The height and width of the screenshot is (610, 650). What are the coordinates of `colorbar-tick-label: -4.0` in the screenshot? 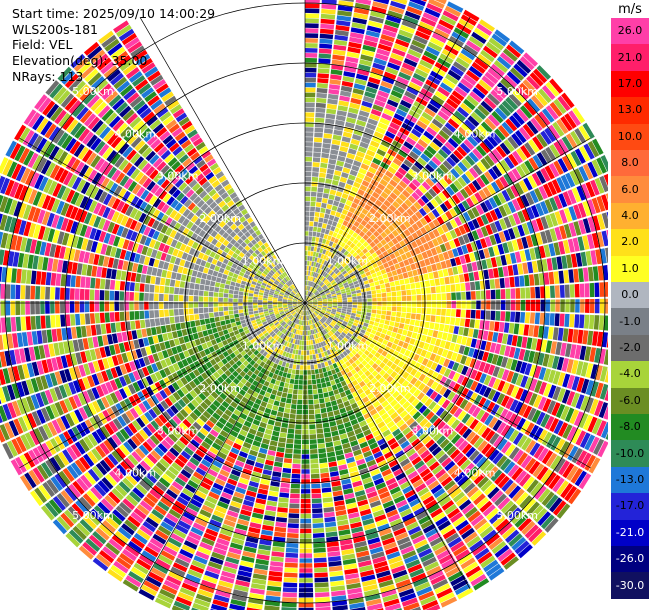 It's located at (630, 374).